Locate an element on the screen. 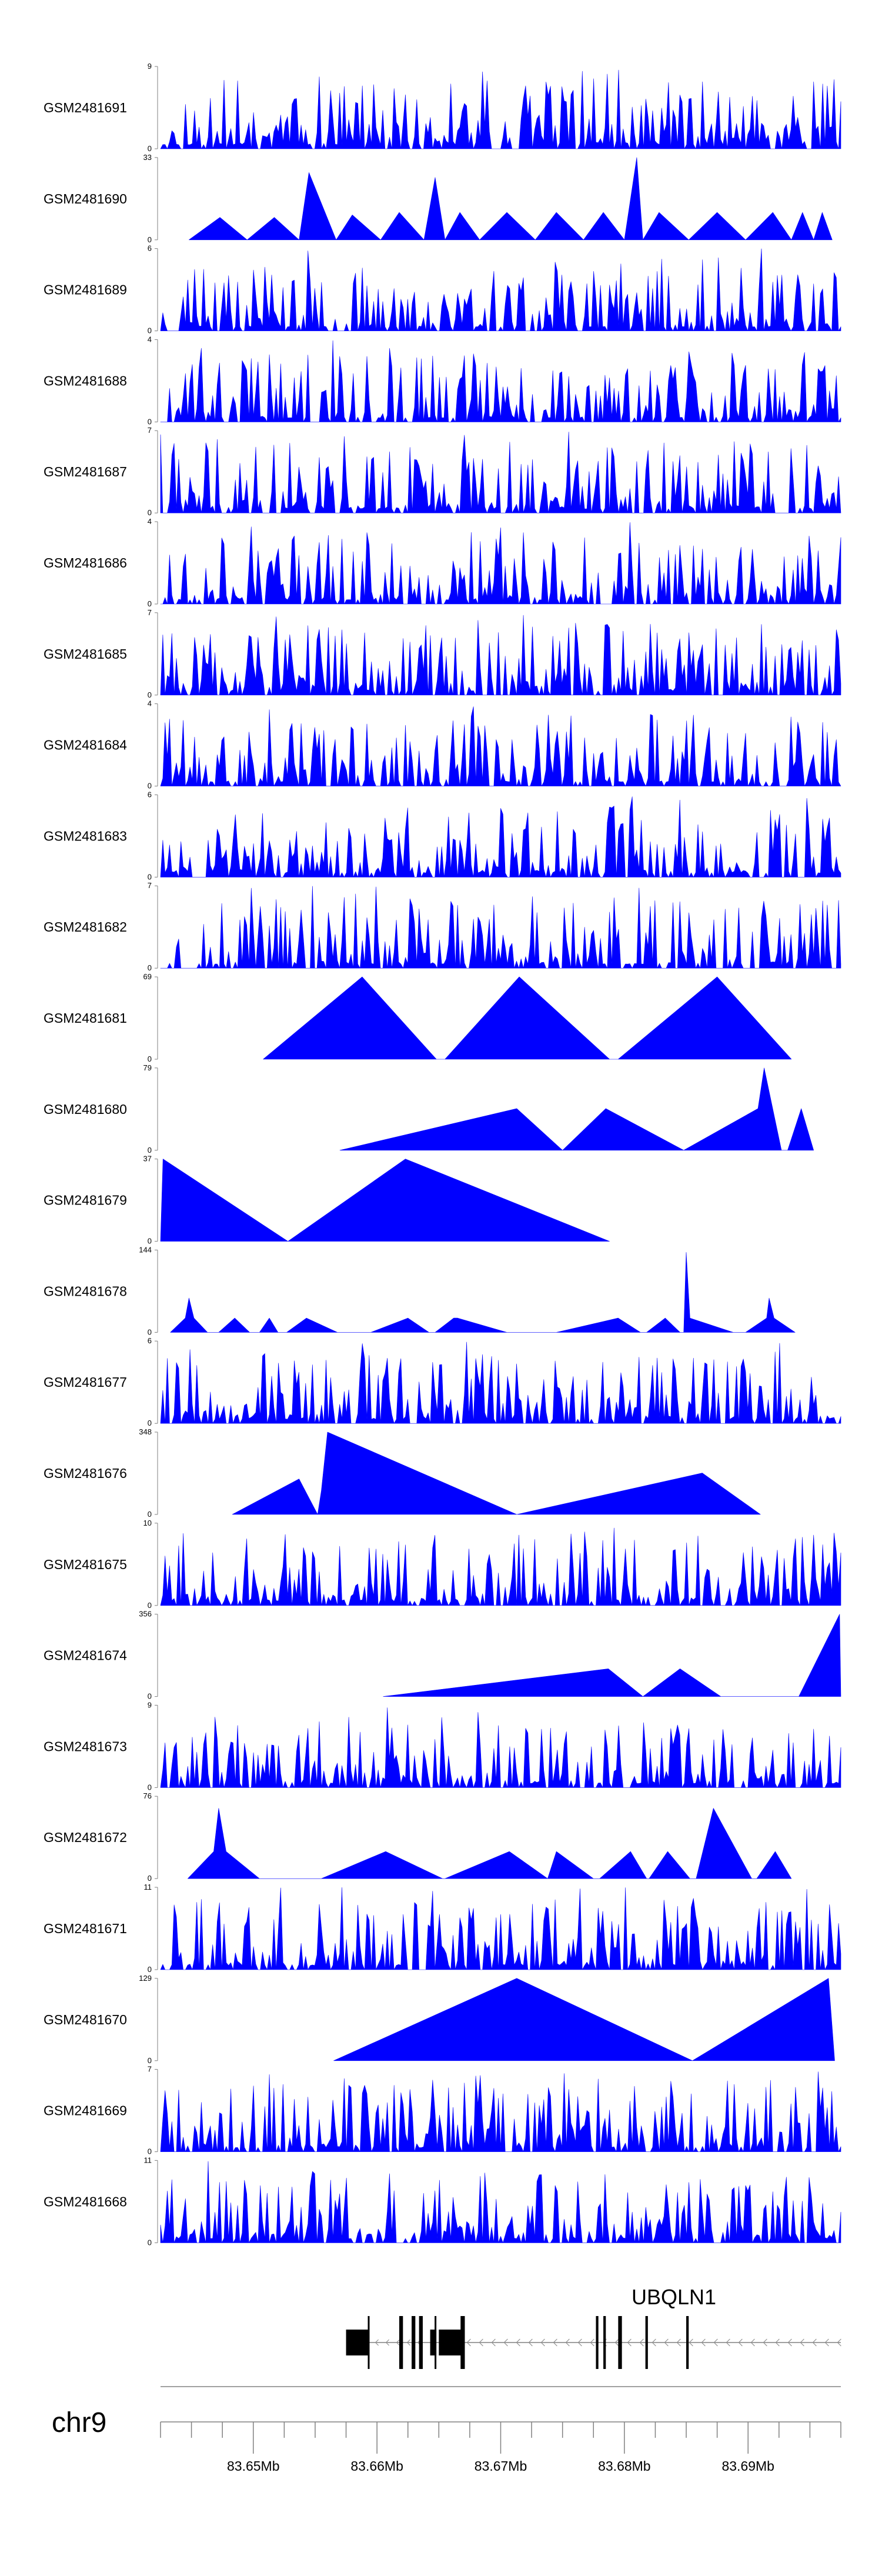  track-GSM2481676: GSM2481676 348 0 is located at coordinates (402, 1473).